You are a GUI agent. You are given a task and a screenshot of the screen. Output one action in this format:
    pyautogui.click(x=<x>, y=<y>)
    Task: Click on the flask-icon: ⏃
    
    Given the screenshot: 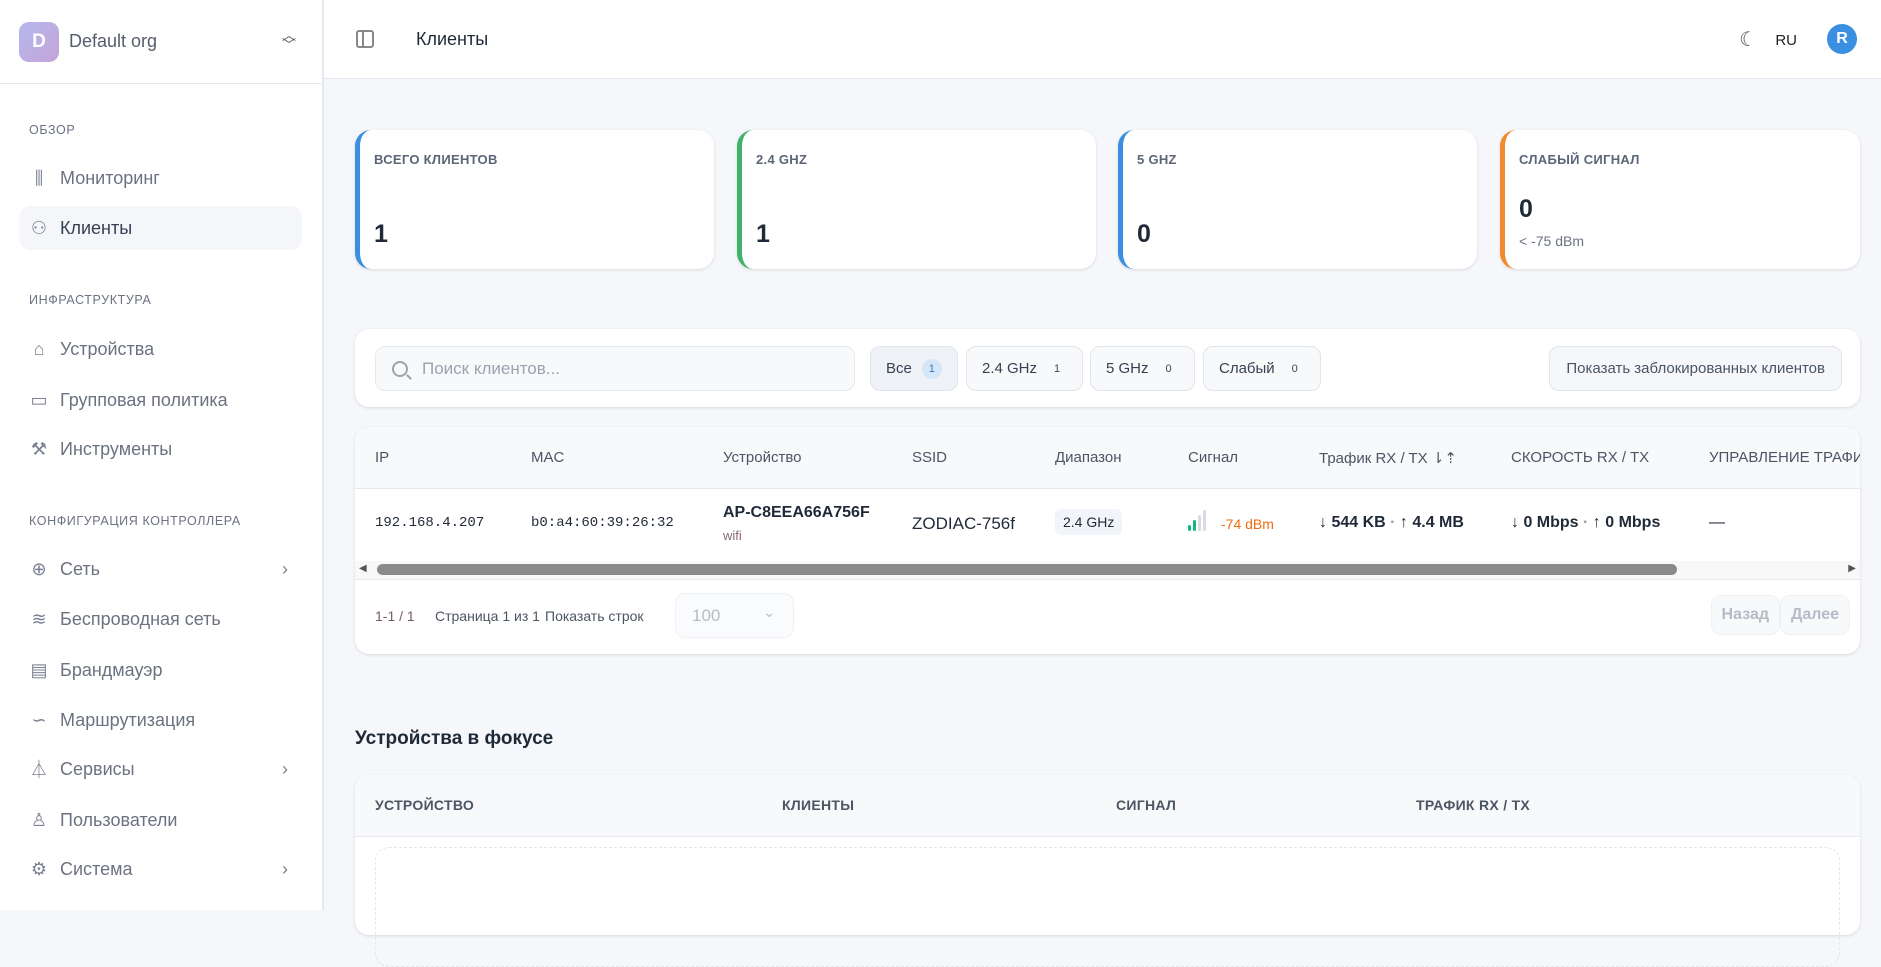 What is the action you would take?
    pyautogui.click(x=39, y=770)
    